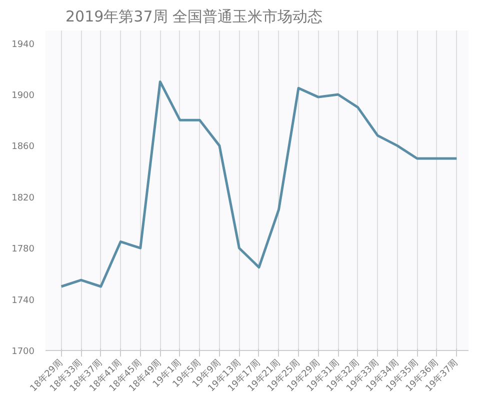 The height and width of the screenshot is (400, 478). What do you see at coordinates (23, 147) in the screenshot?
I see `y-tick-label: 1860` at bounding box center [23, 147].